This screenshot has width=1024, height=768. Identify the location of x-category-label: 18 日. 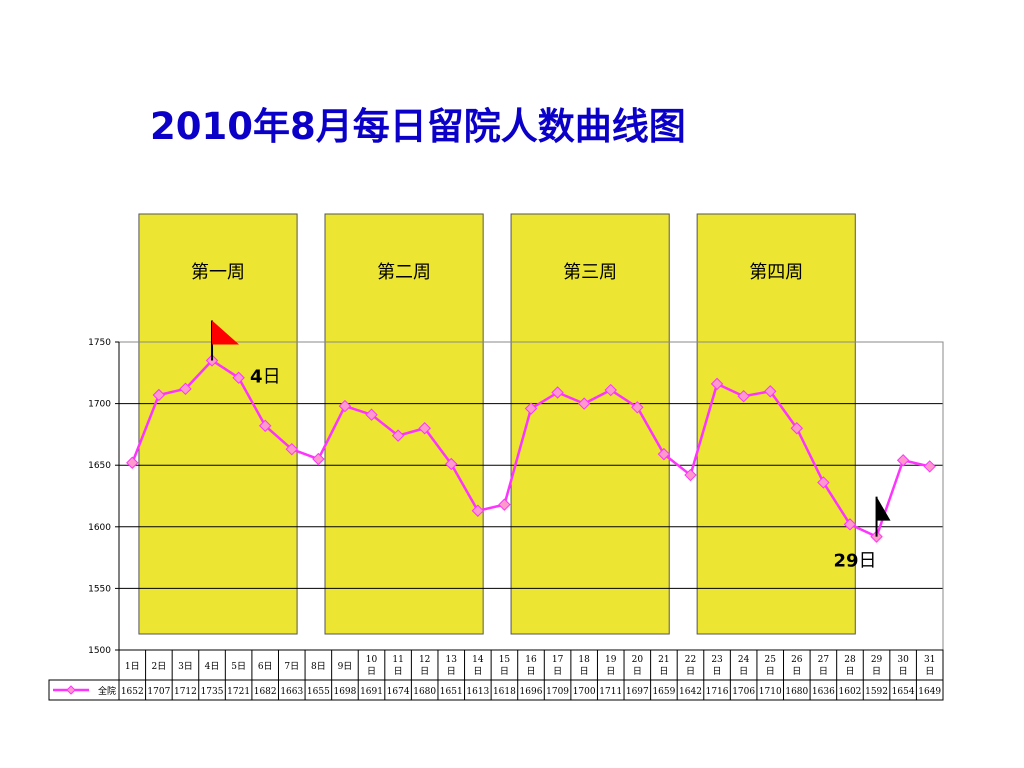
(584, 666).